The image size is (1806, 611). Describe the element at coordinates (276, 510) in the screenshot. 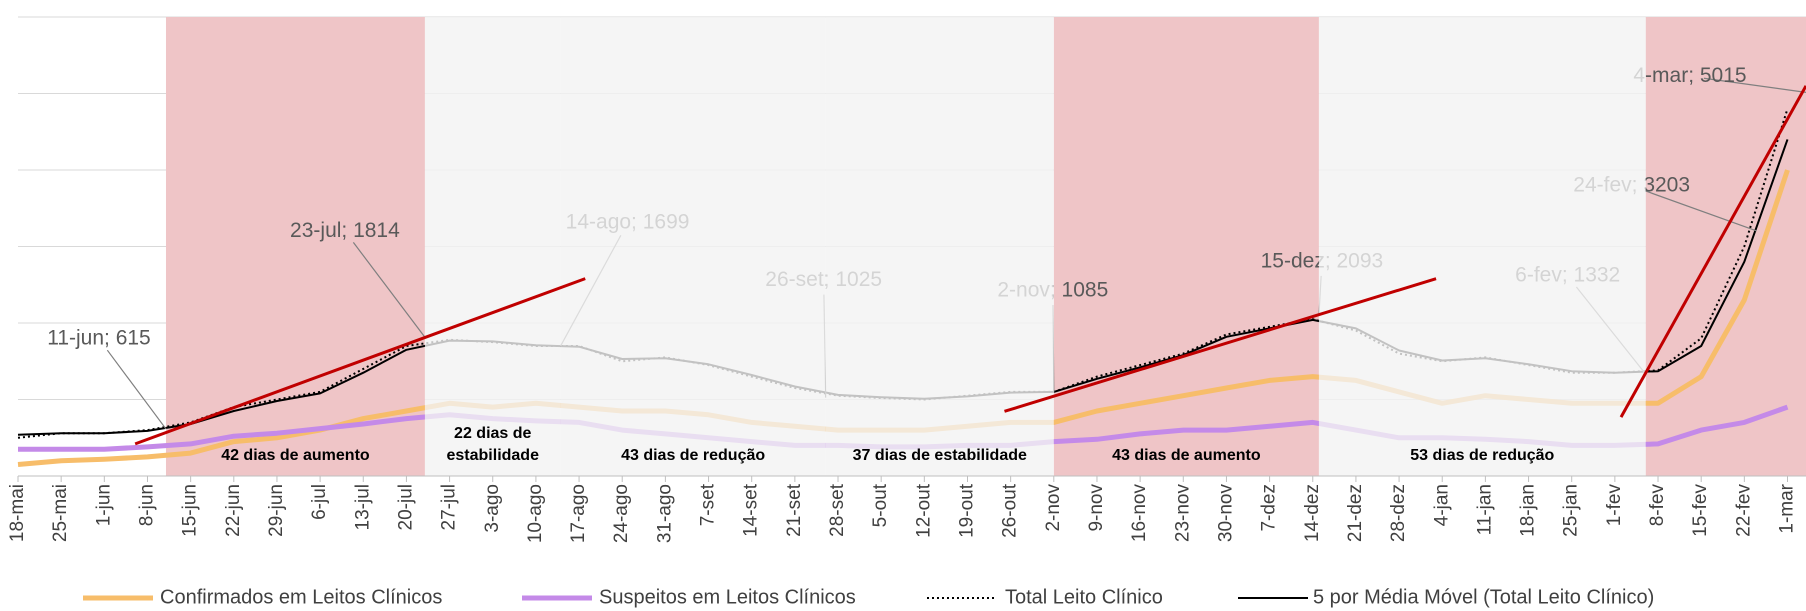

I see `x-tick-label: 29-jun` at that location.